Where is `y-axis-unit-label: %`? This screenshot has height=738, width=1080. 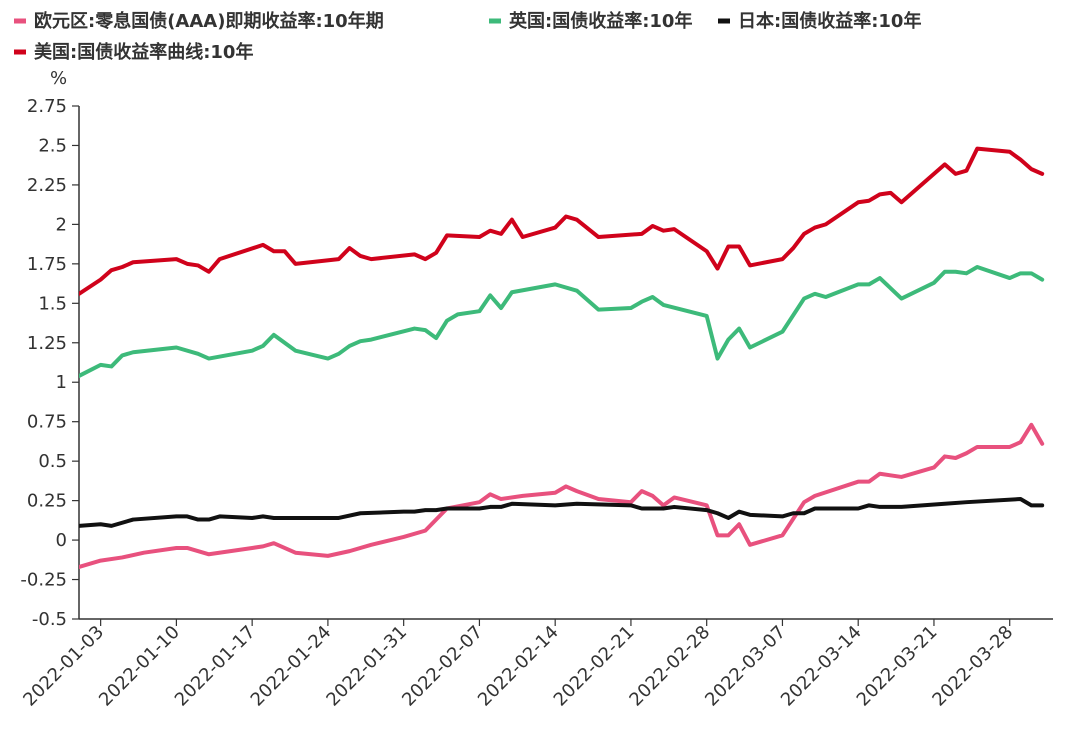 y-axis-unit-label: % is located at coordinates (58, 78).